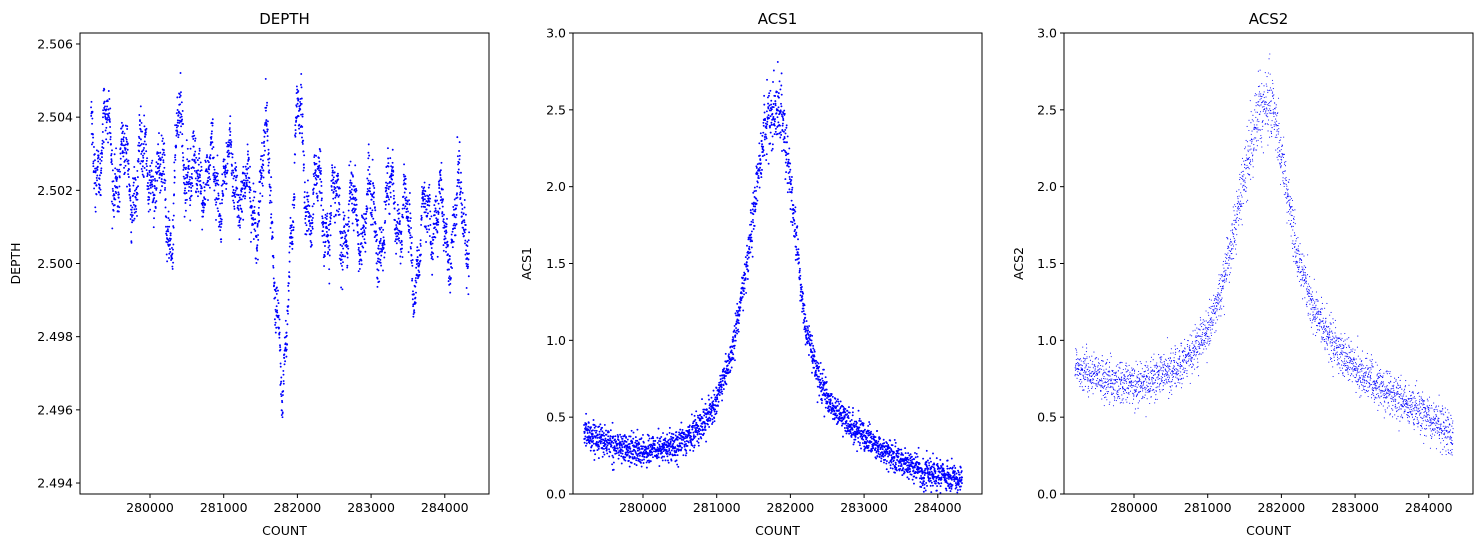 This screenshot has width=1483, height=547. What do you see at coordinates (224, 507) in the screenshot?
I see `x-tick-label: 281000` at bounding box center [224, 507].